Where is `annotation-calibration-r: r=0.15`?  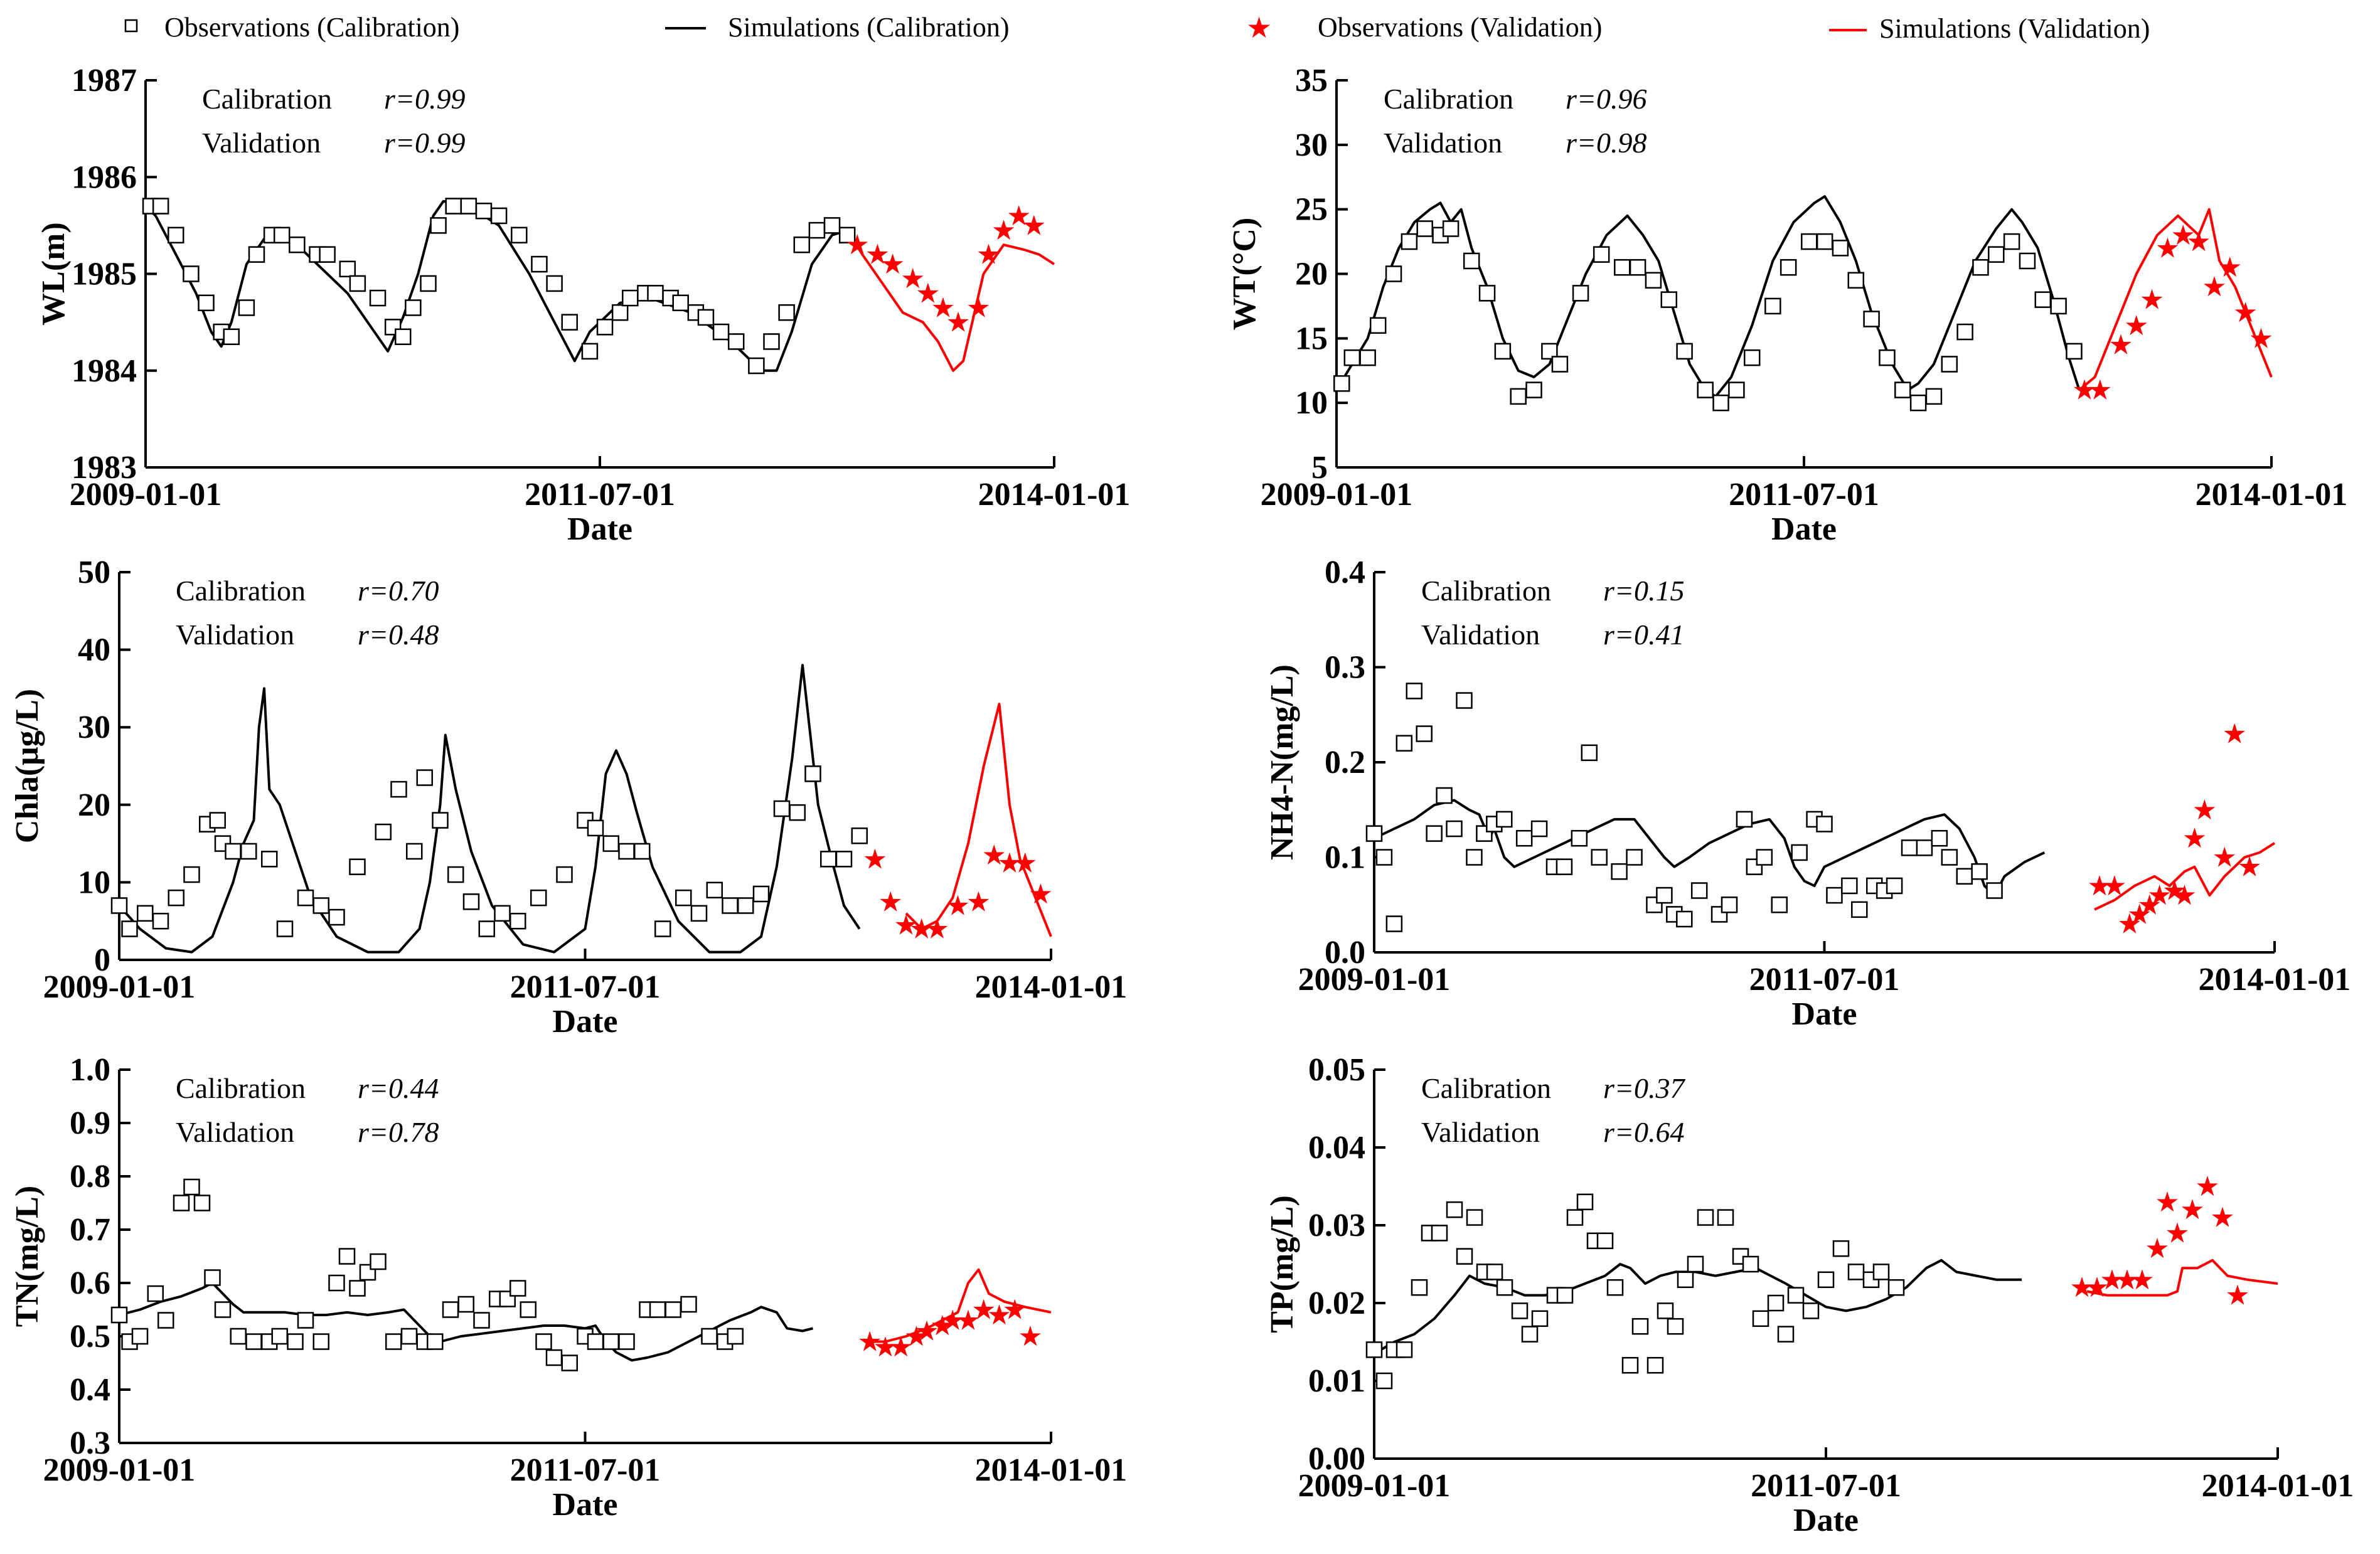 annotation-calibration-r: r=0.15 is located at coordinates (1643, 591).